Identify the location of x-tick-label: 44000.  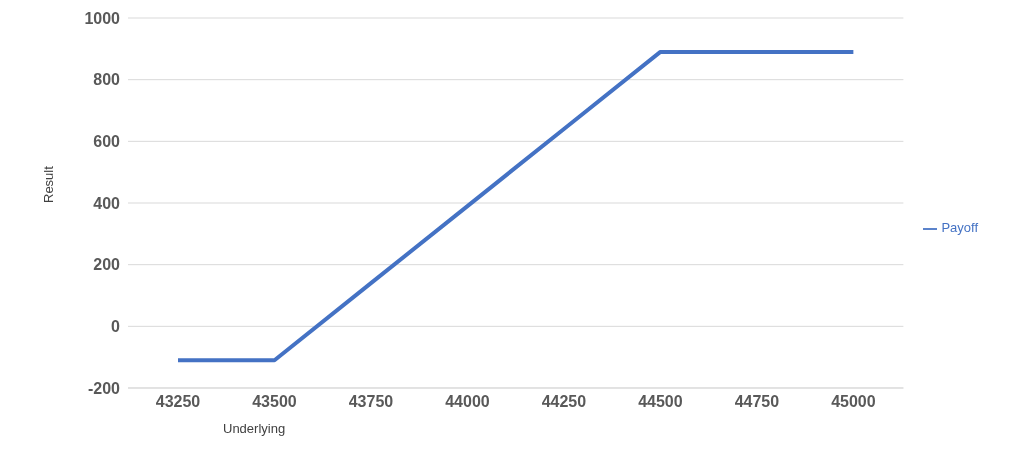
(467, 402).